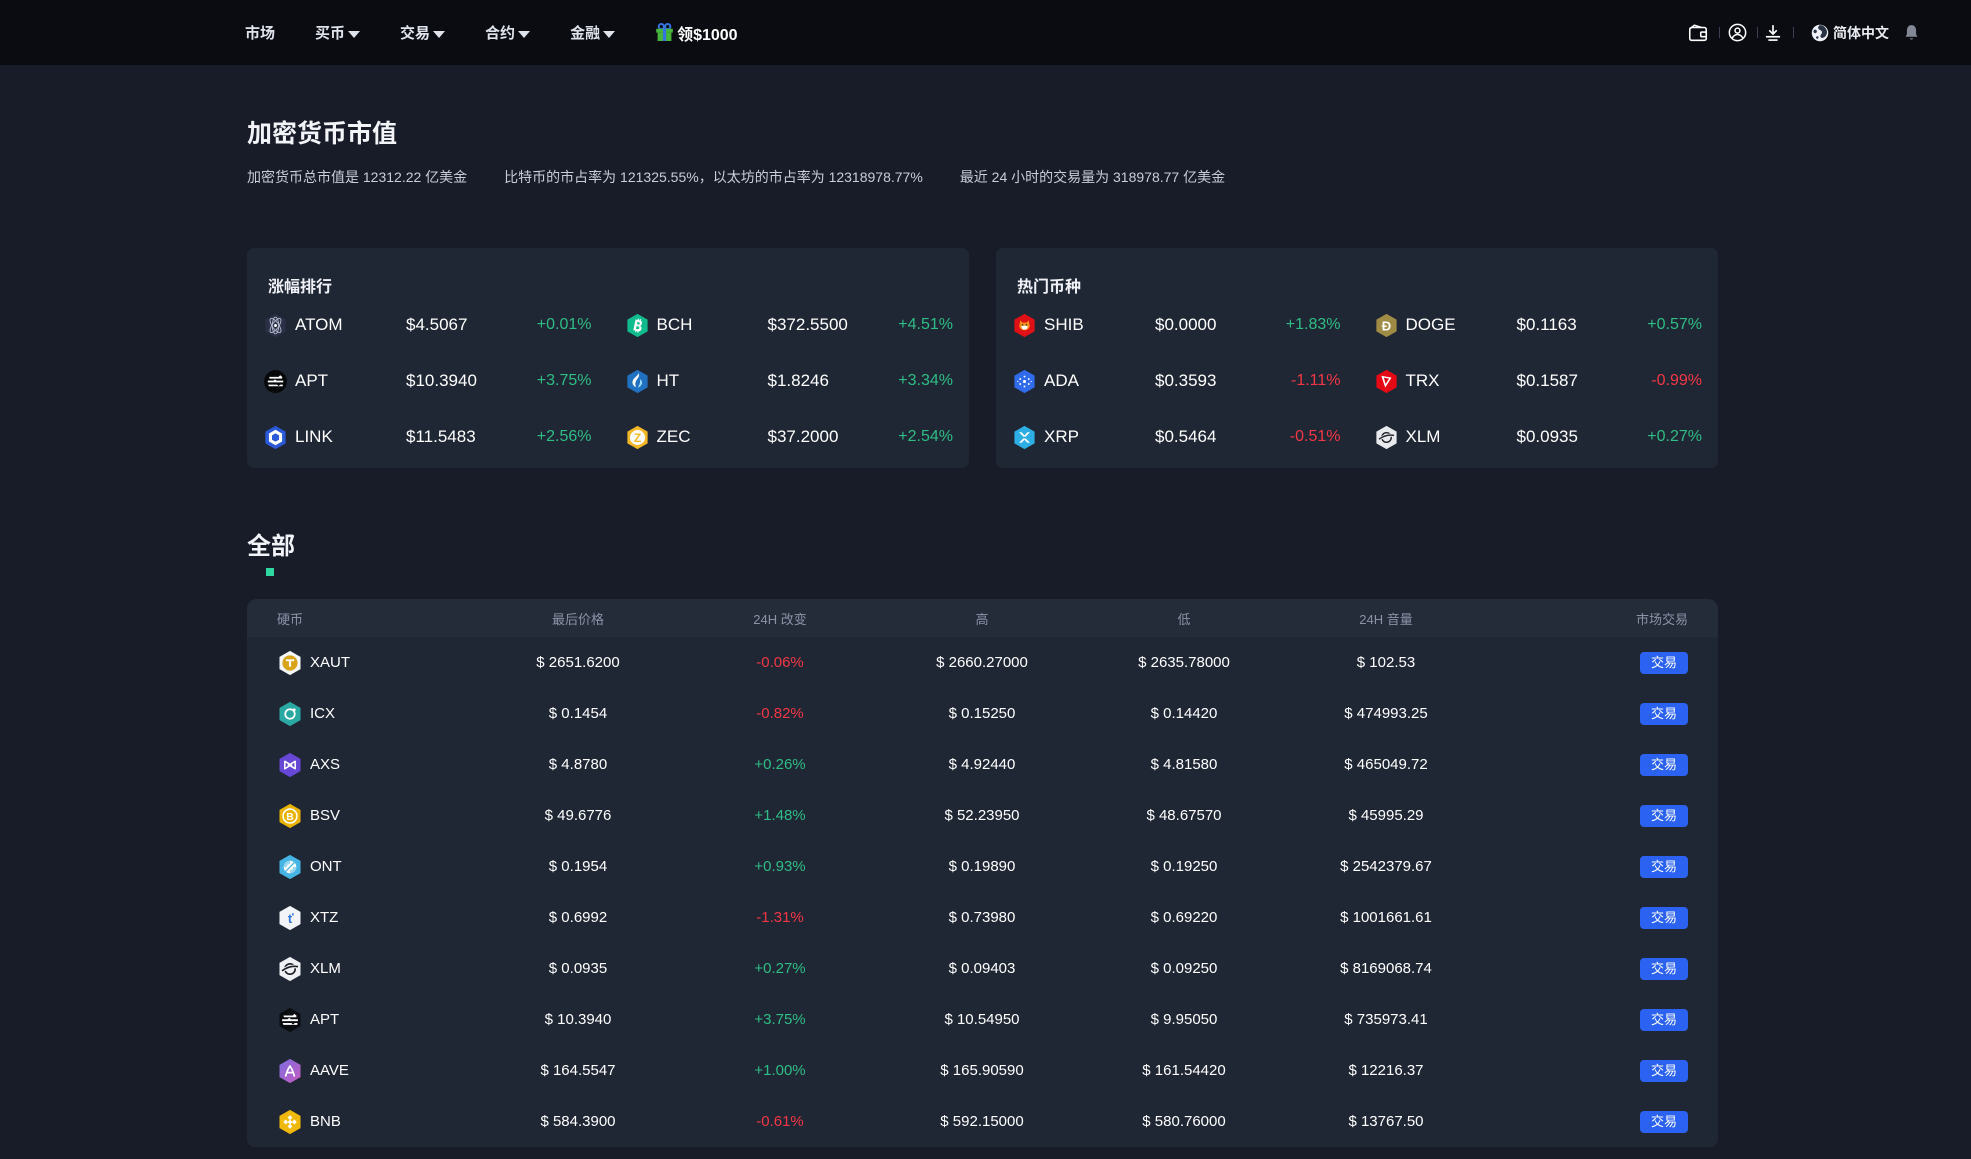 This screenshot has width=1971, height=1159. Describe the element at coordinates (636, 437) in the screenshot. I see `svg-text: Z` at that location.